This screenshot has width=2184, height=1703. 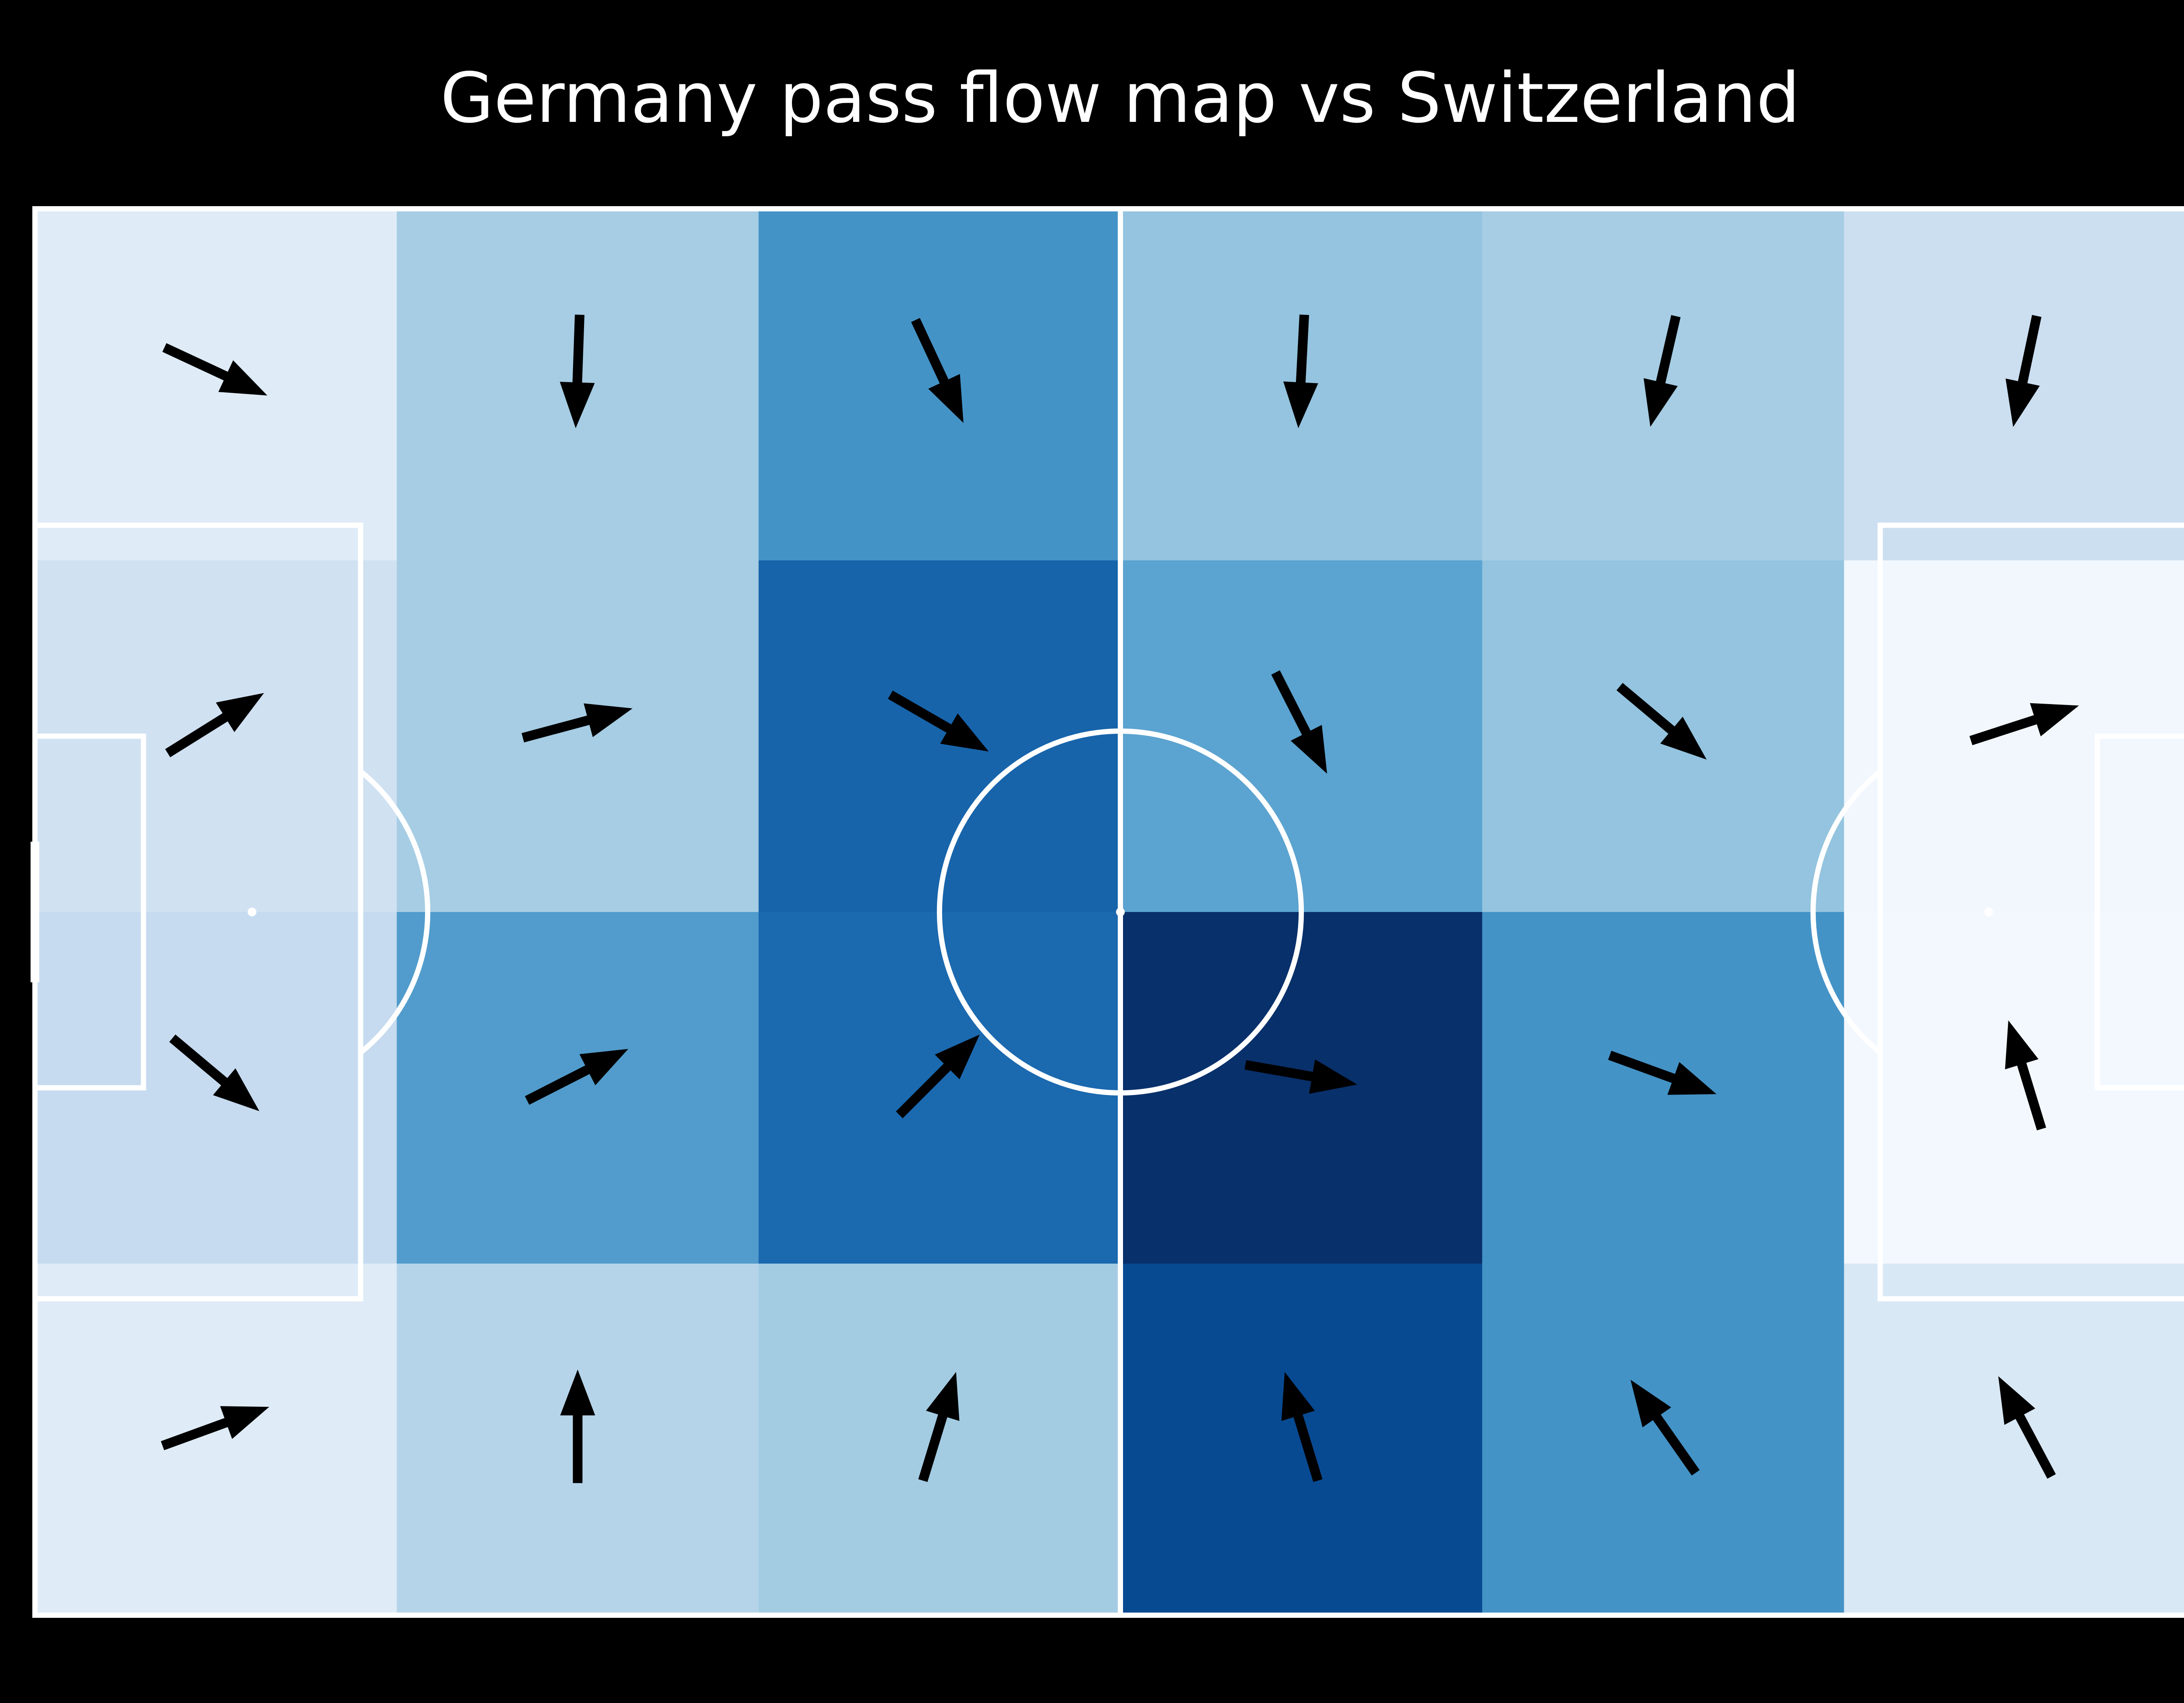 What do you see at coordinates (35, 912) in the screenshot?
I see `goal-left` at bounding box center [35, 912].